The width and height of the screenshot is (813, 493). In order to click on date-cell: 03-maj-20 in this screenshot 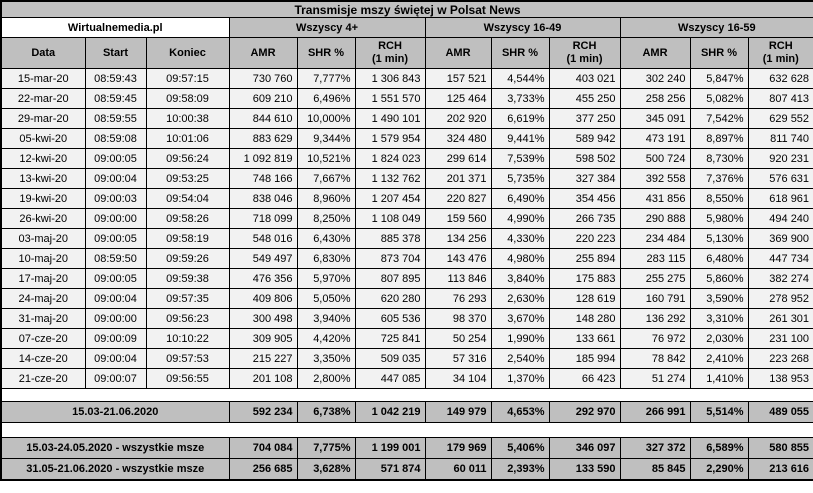, I will do `click(43, 238)`.